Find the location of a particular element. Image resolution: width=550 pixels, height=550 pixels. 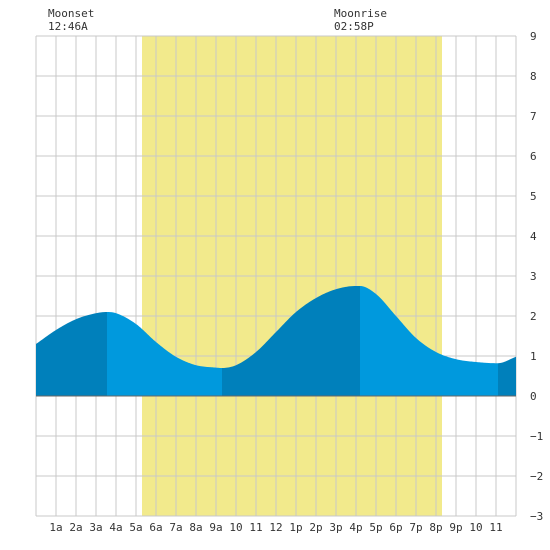

y-tick-label: 3 is located at coordinates (533, 276).